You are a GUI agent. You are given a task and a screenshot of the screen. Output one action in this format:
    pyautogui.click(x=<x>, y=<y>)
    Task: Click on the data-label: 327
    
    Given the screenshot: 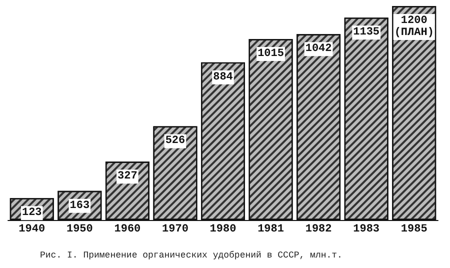 What is the action you would take?
    pyautogui.click(x=128, y=176)
    